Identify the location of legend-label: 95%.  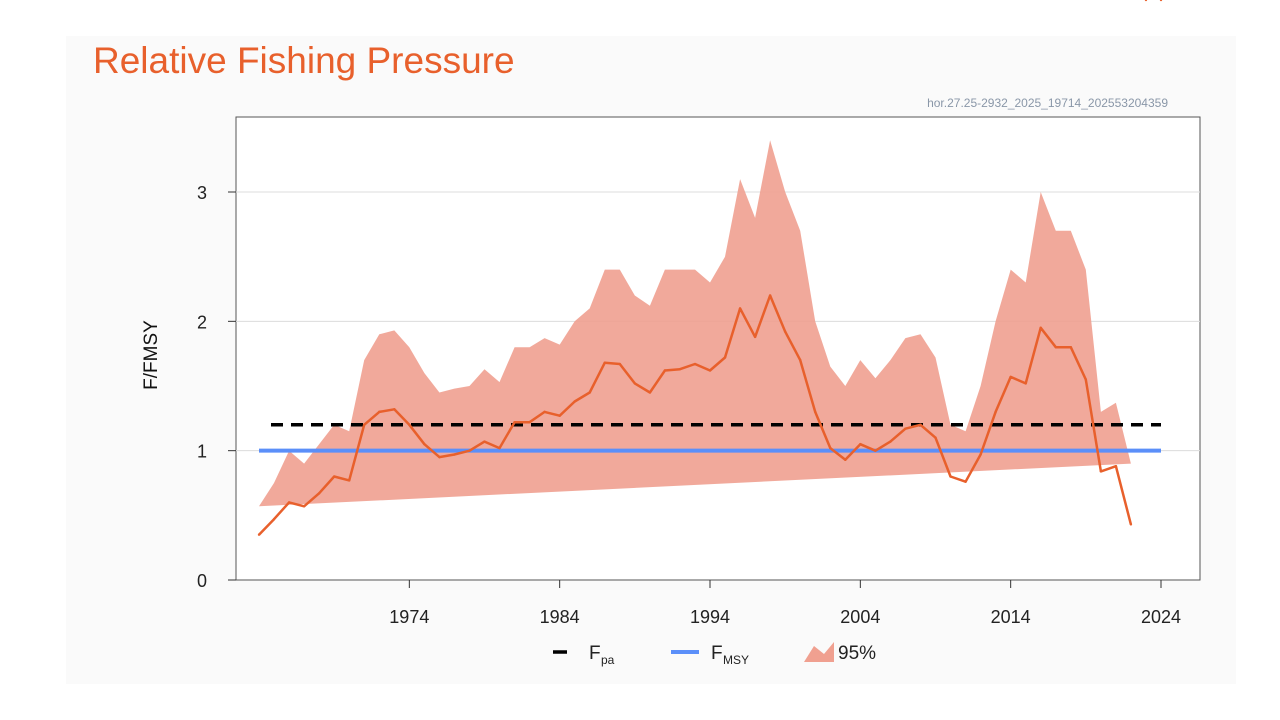
(857, 653).